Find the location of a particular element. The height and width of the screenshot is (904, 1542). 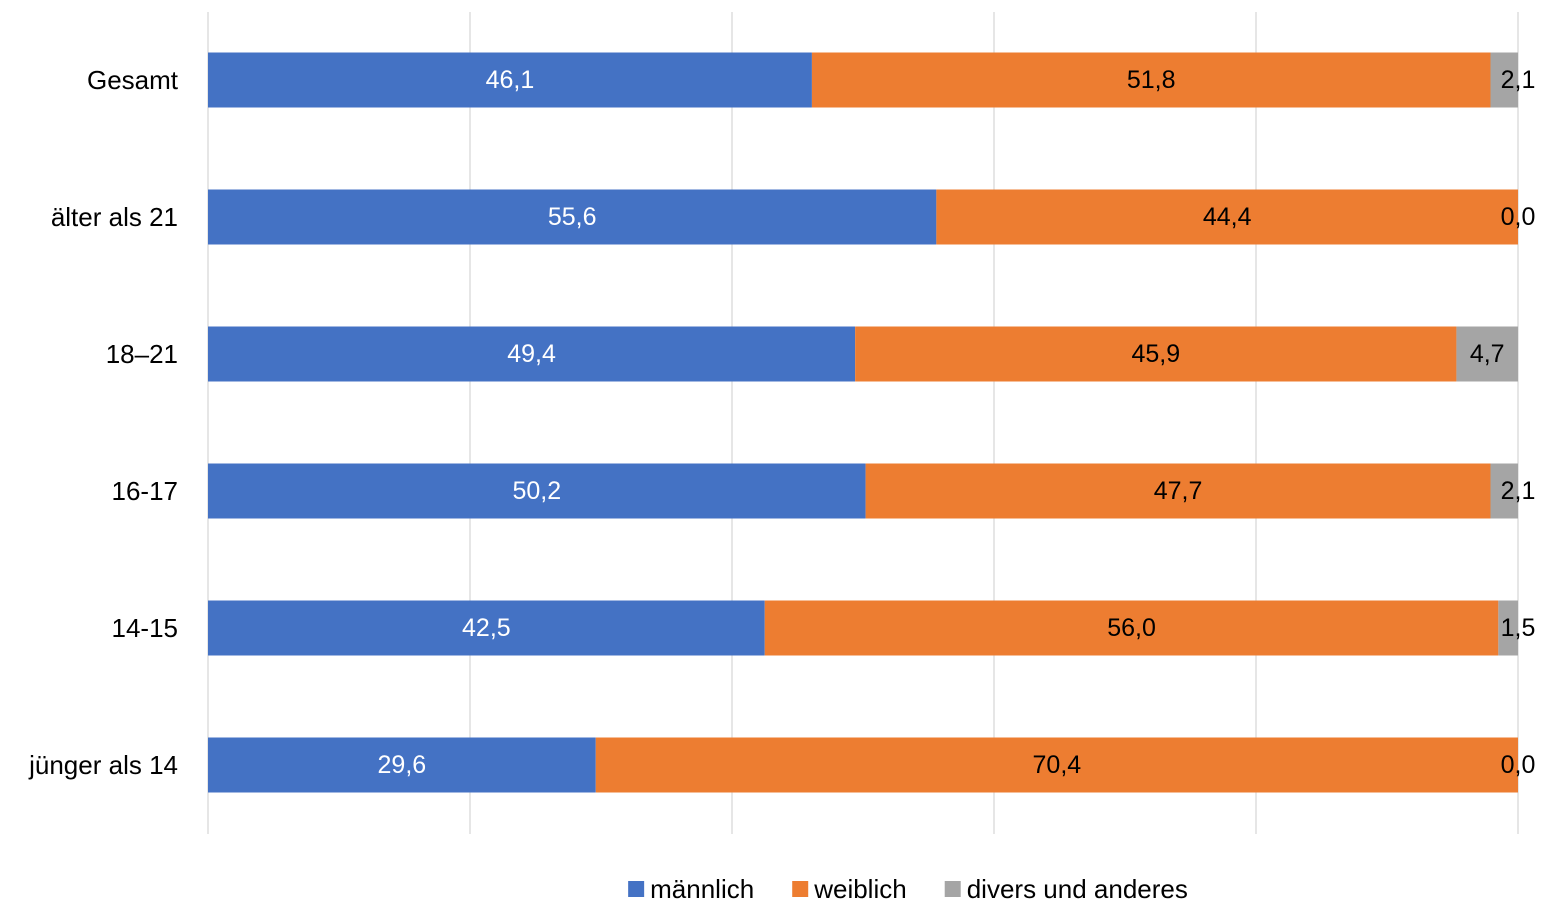

data-label: 49,4 is located at coordinates (531, 354).